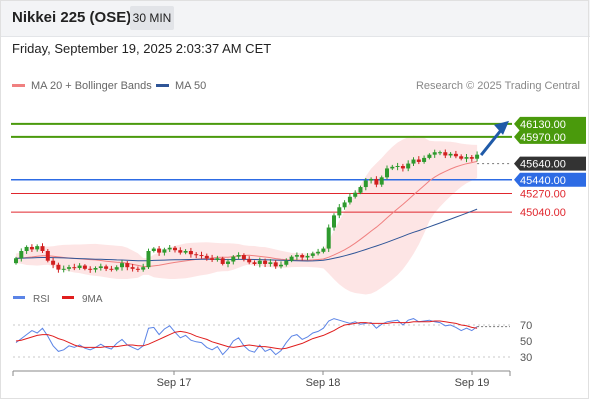 This screenshot has height=400, width=590. What do you see at coordinates (68, 297) in the screenshot?
I see `rsi-ma-legend-swatch` at bounding box center [68, 297].